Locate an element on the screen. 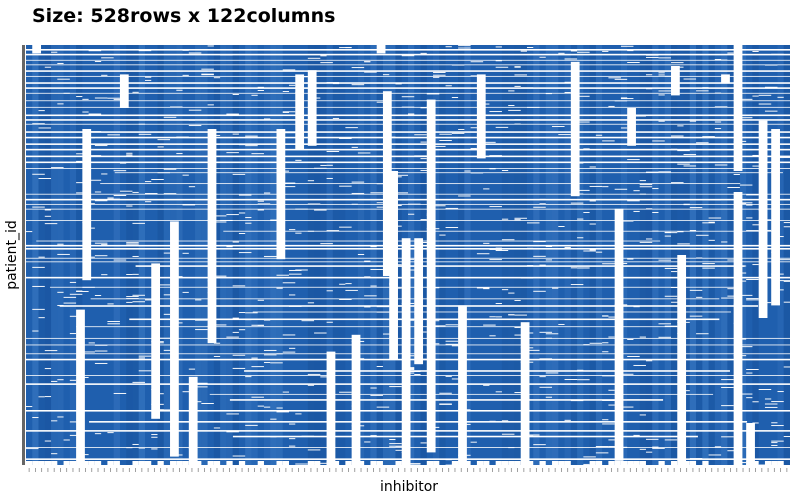 The height and width of the screenshot is (494, 800). x-axis-label: inhibitor is located at coordinates (409, 486).